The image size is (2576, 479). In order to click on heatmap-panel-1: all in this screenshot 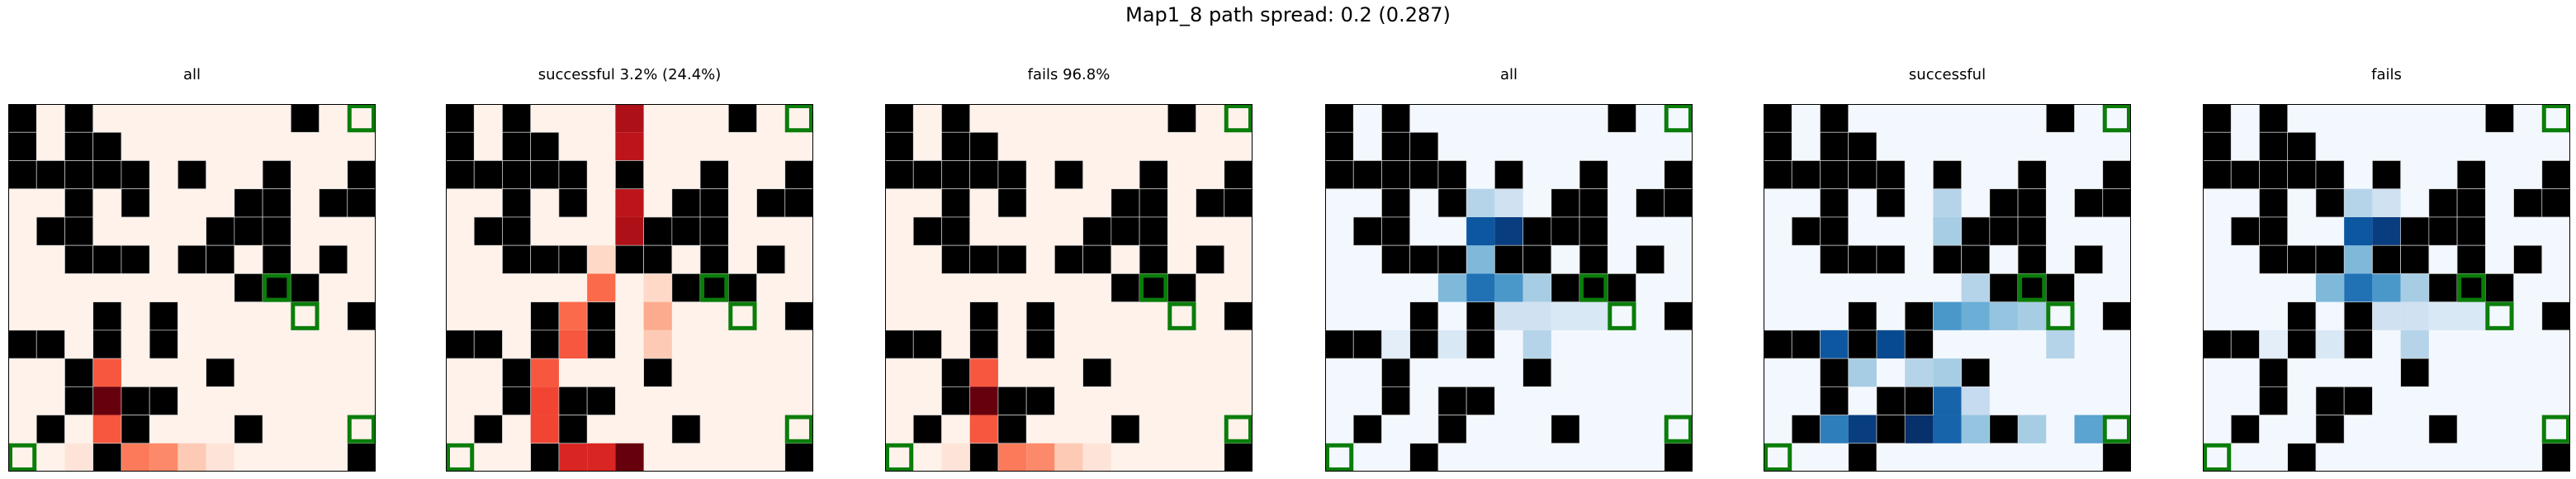, I will do `click(192, 239)`.